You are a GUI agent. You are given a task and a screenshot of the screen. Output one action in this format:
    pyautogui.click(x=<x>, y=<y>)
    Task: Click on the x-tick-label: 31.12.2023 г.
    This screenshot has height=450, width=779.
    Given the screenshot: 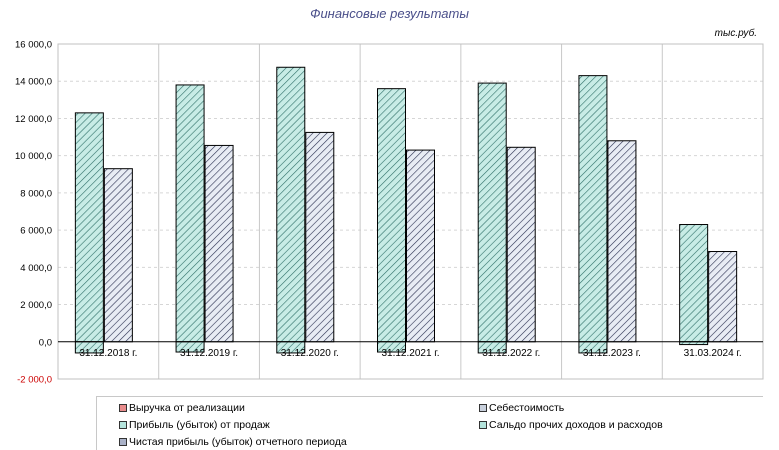 What is the action you would take?
    pyautogui.click(x=612, y=353)
    